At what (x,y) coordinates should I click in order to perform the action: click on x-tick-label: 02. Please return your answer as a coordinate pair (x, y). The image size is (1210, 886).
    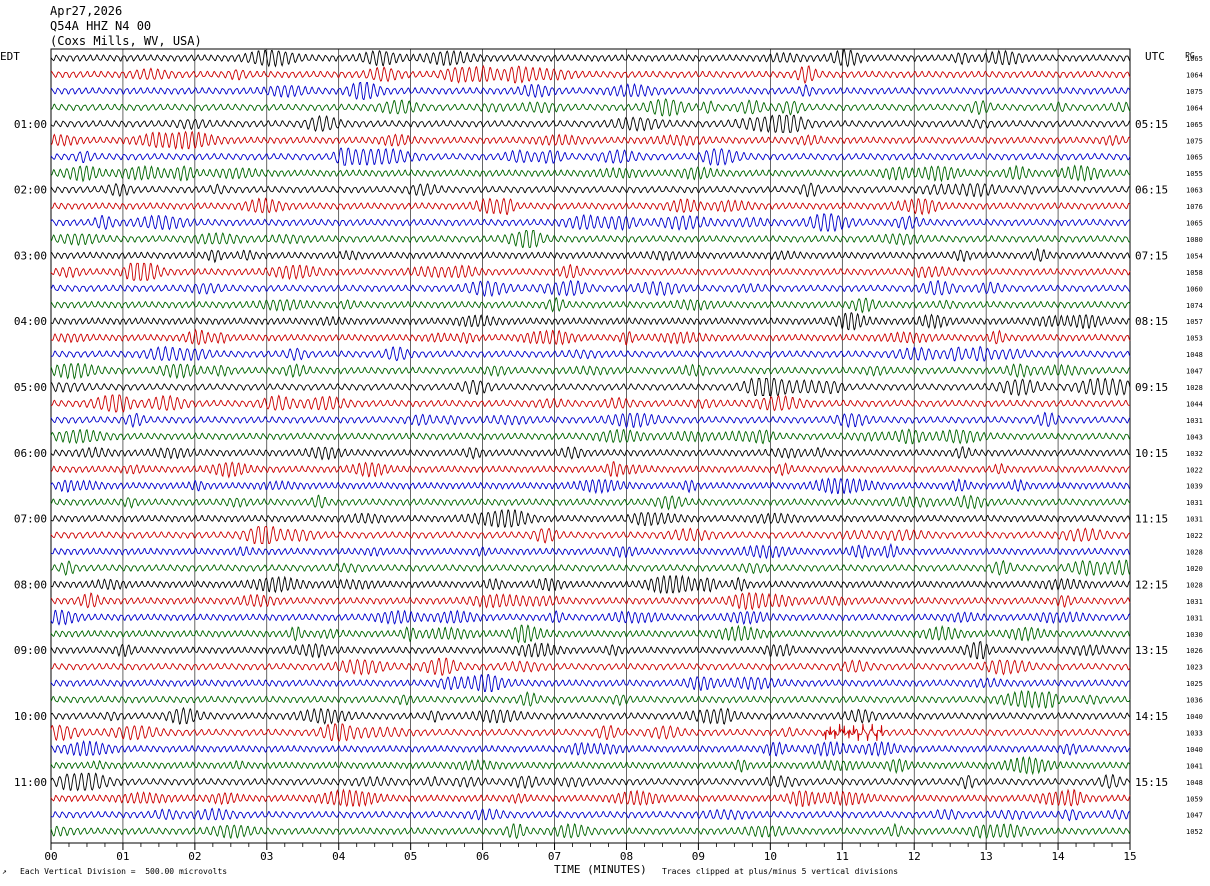
    Looking at the image, I should click on (194, 856).